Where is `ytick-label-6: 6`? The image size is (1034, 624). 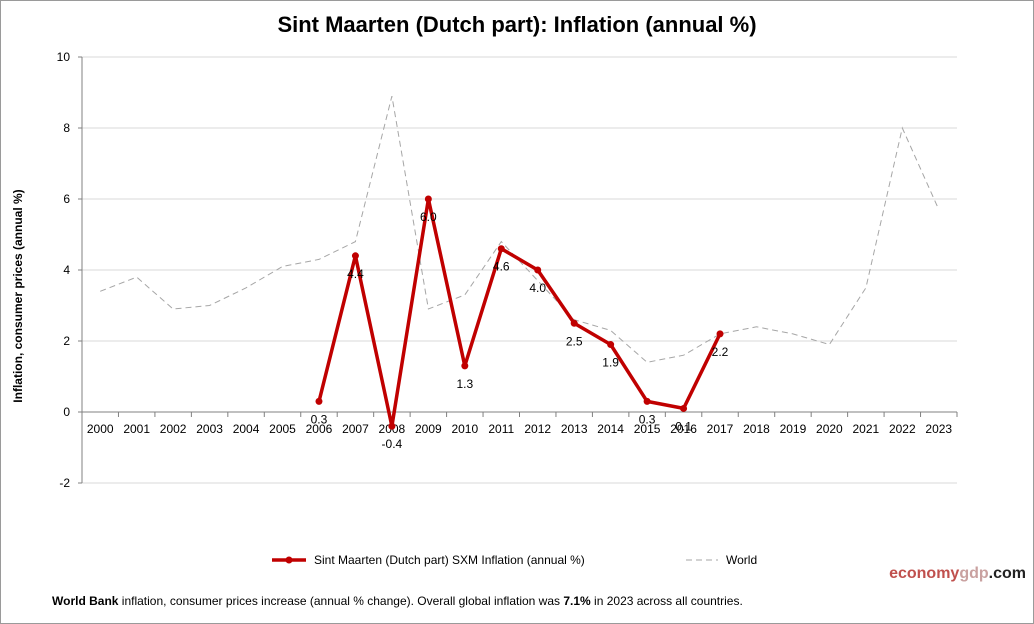 ytick-label-6: 6 is located at coordinates (66, 199).